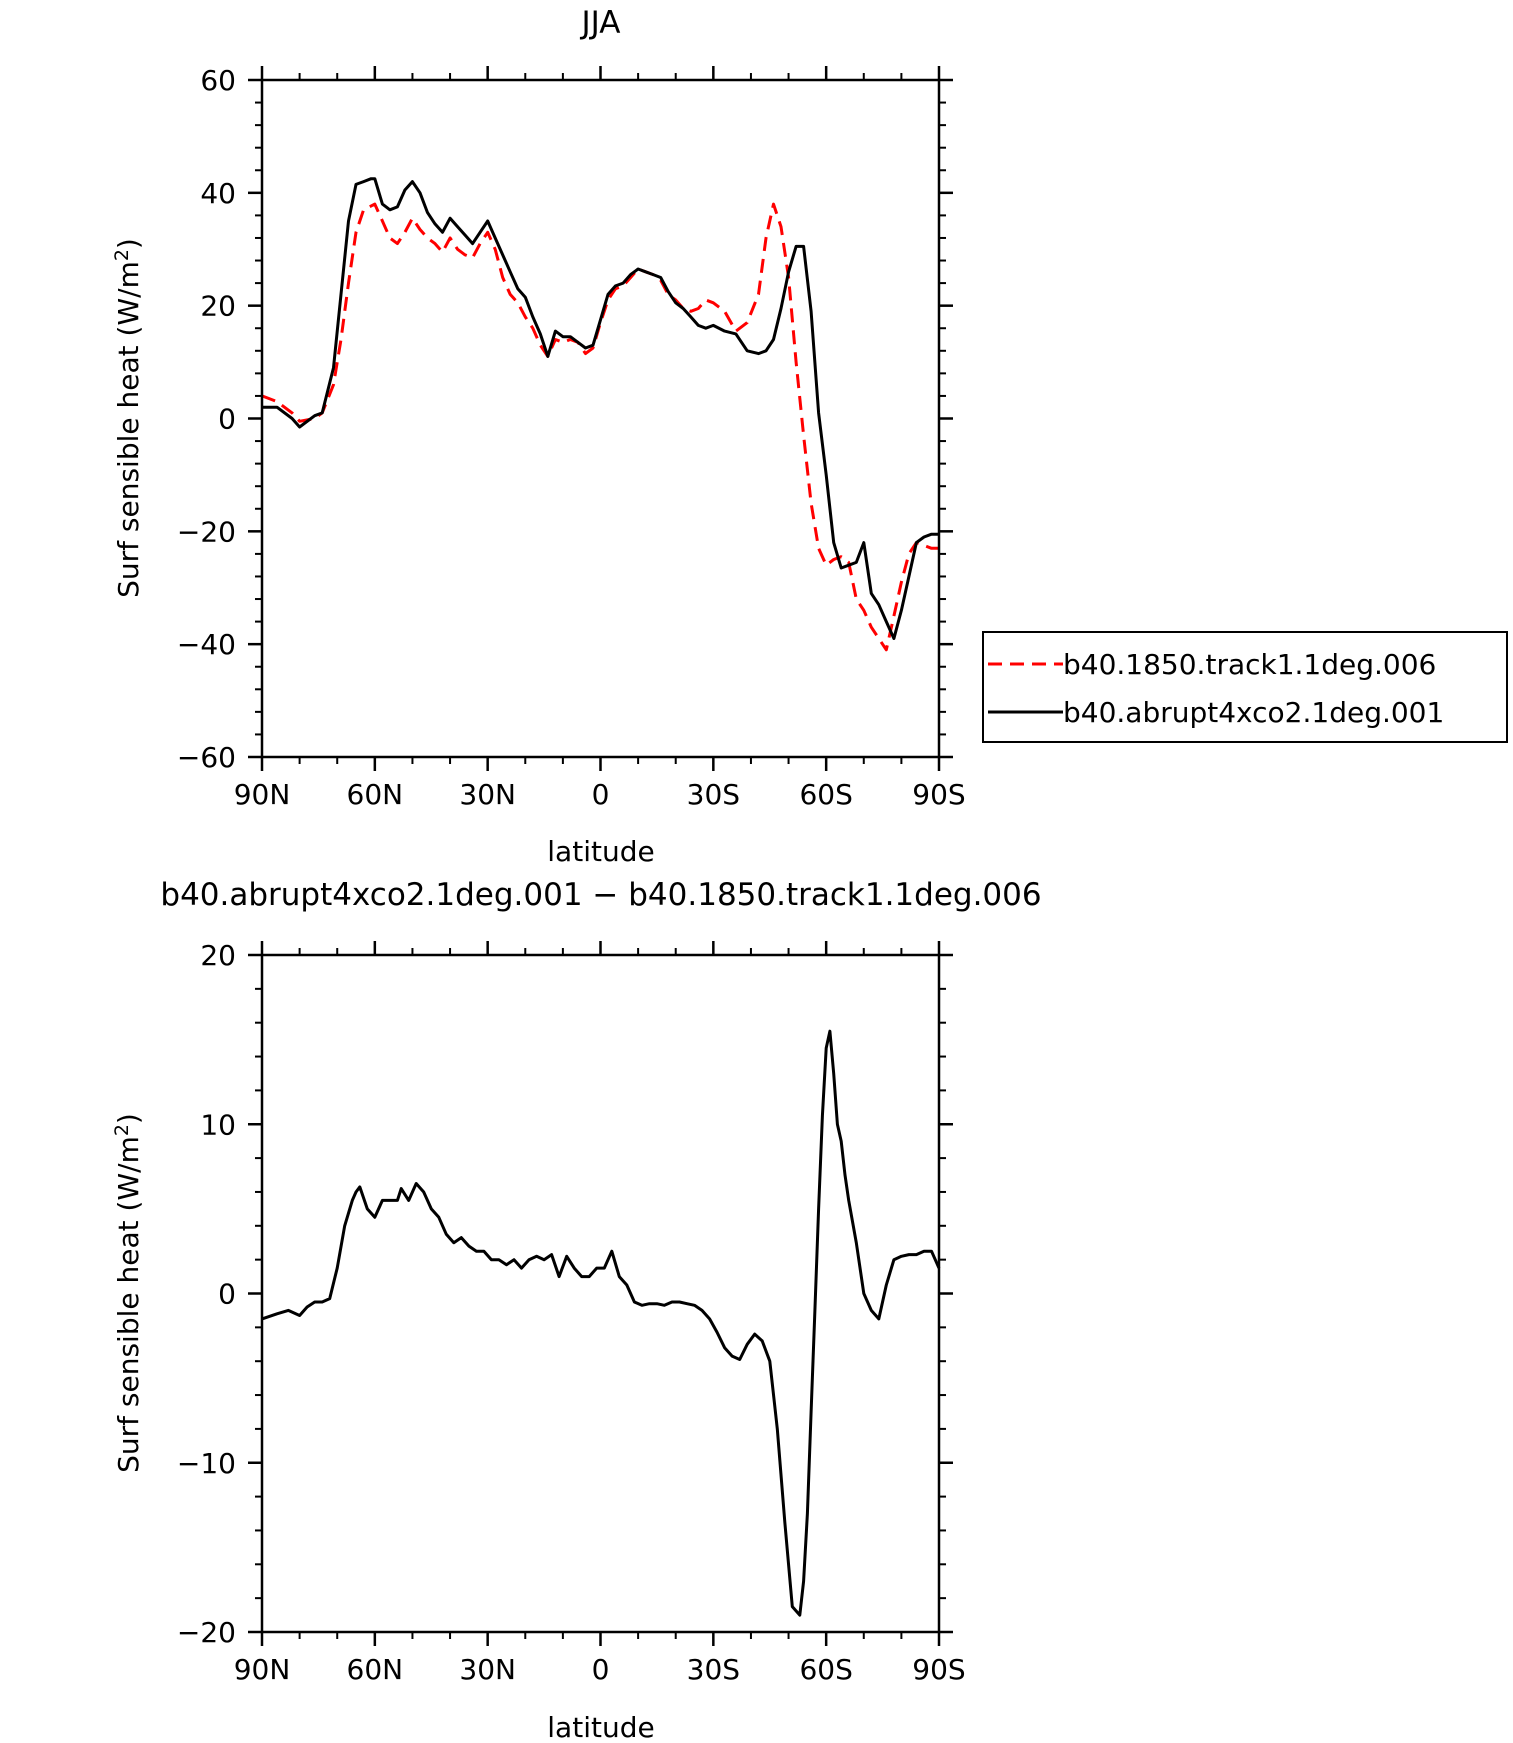 The height and width of the screenshot is (1743, 1513). Describe the element at coordinates (487, 794) in the screenshot. I see `top-x-tick-label: 30N` at that location.